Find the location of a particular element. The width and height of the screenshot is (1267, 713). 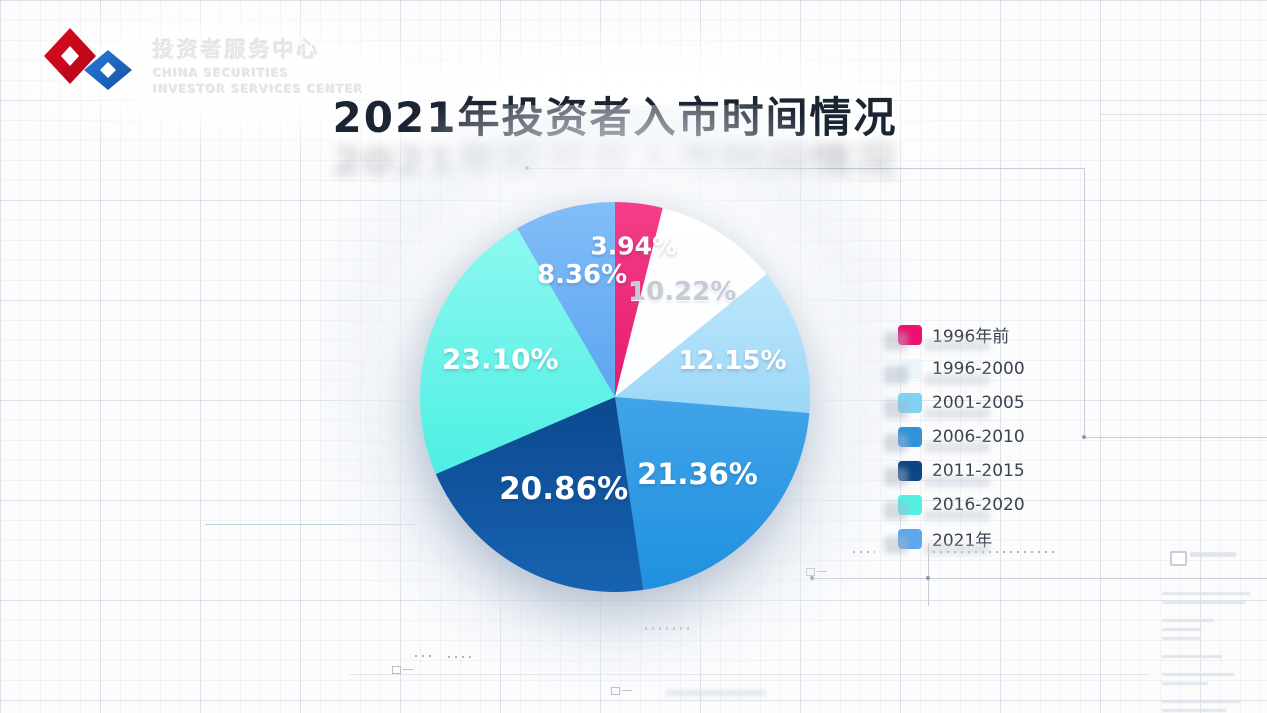

legend-item: 1996-2000 is located at coordinates (954, 371).